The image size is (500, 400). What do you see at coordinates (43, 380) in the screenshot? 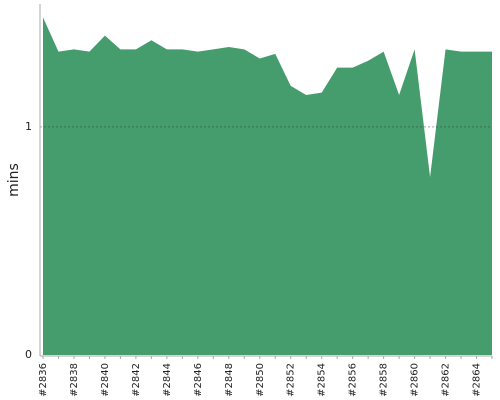
I see `x-tick-label: #2836` at bounding box center [43, 380].